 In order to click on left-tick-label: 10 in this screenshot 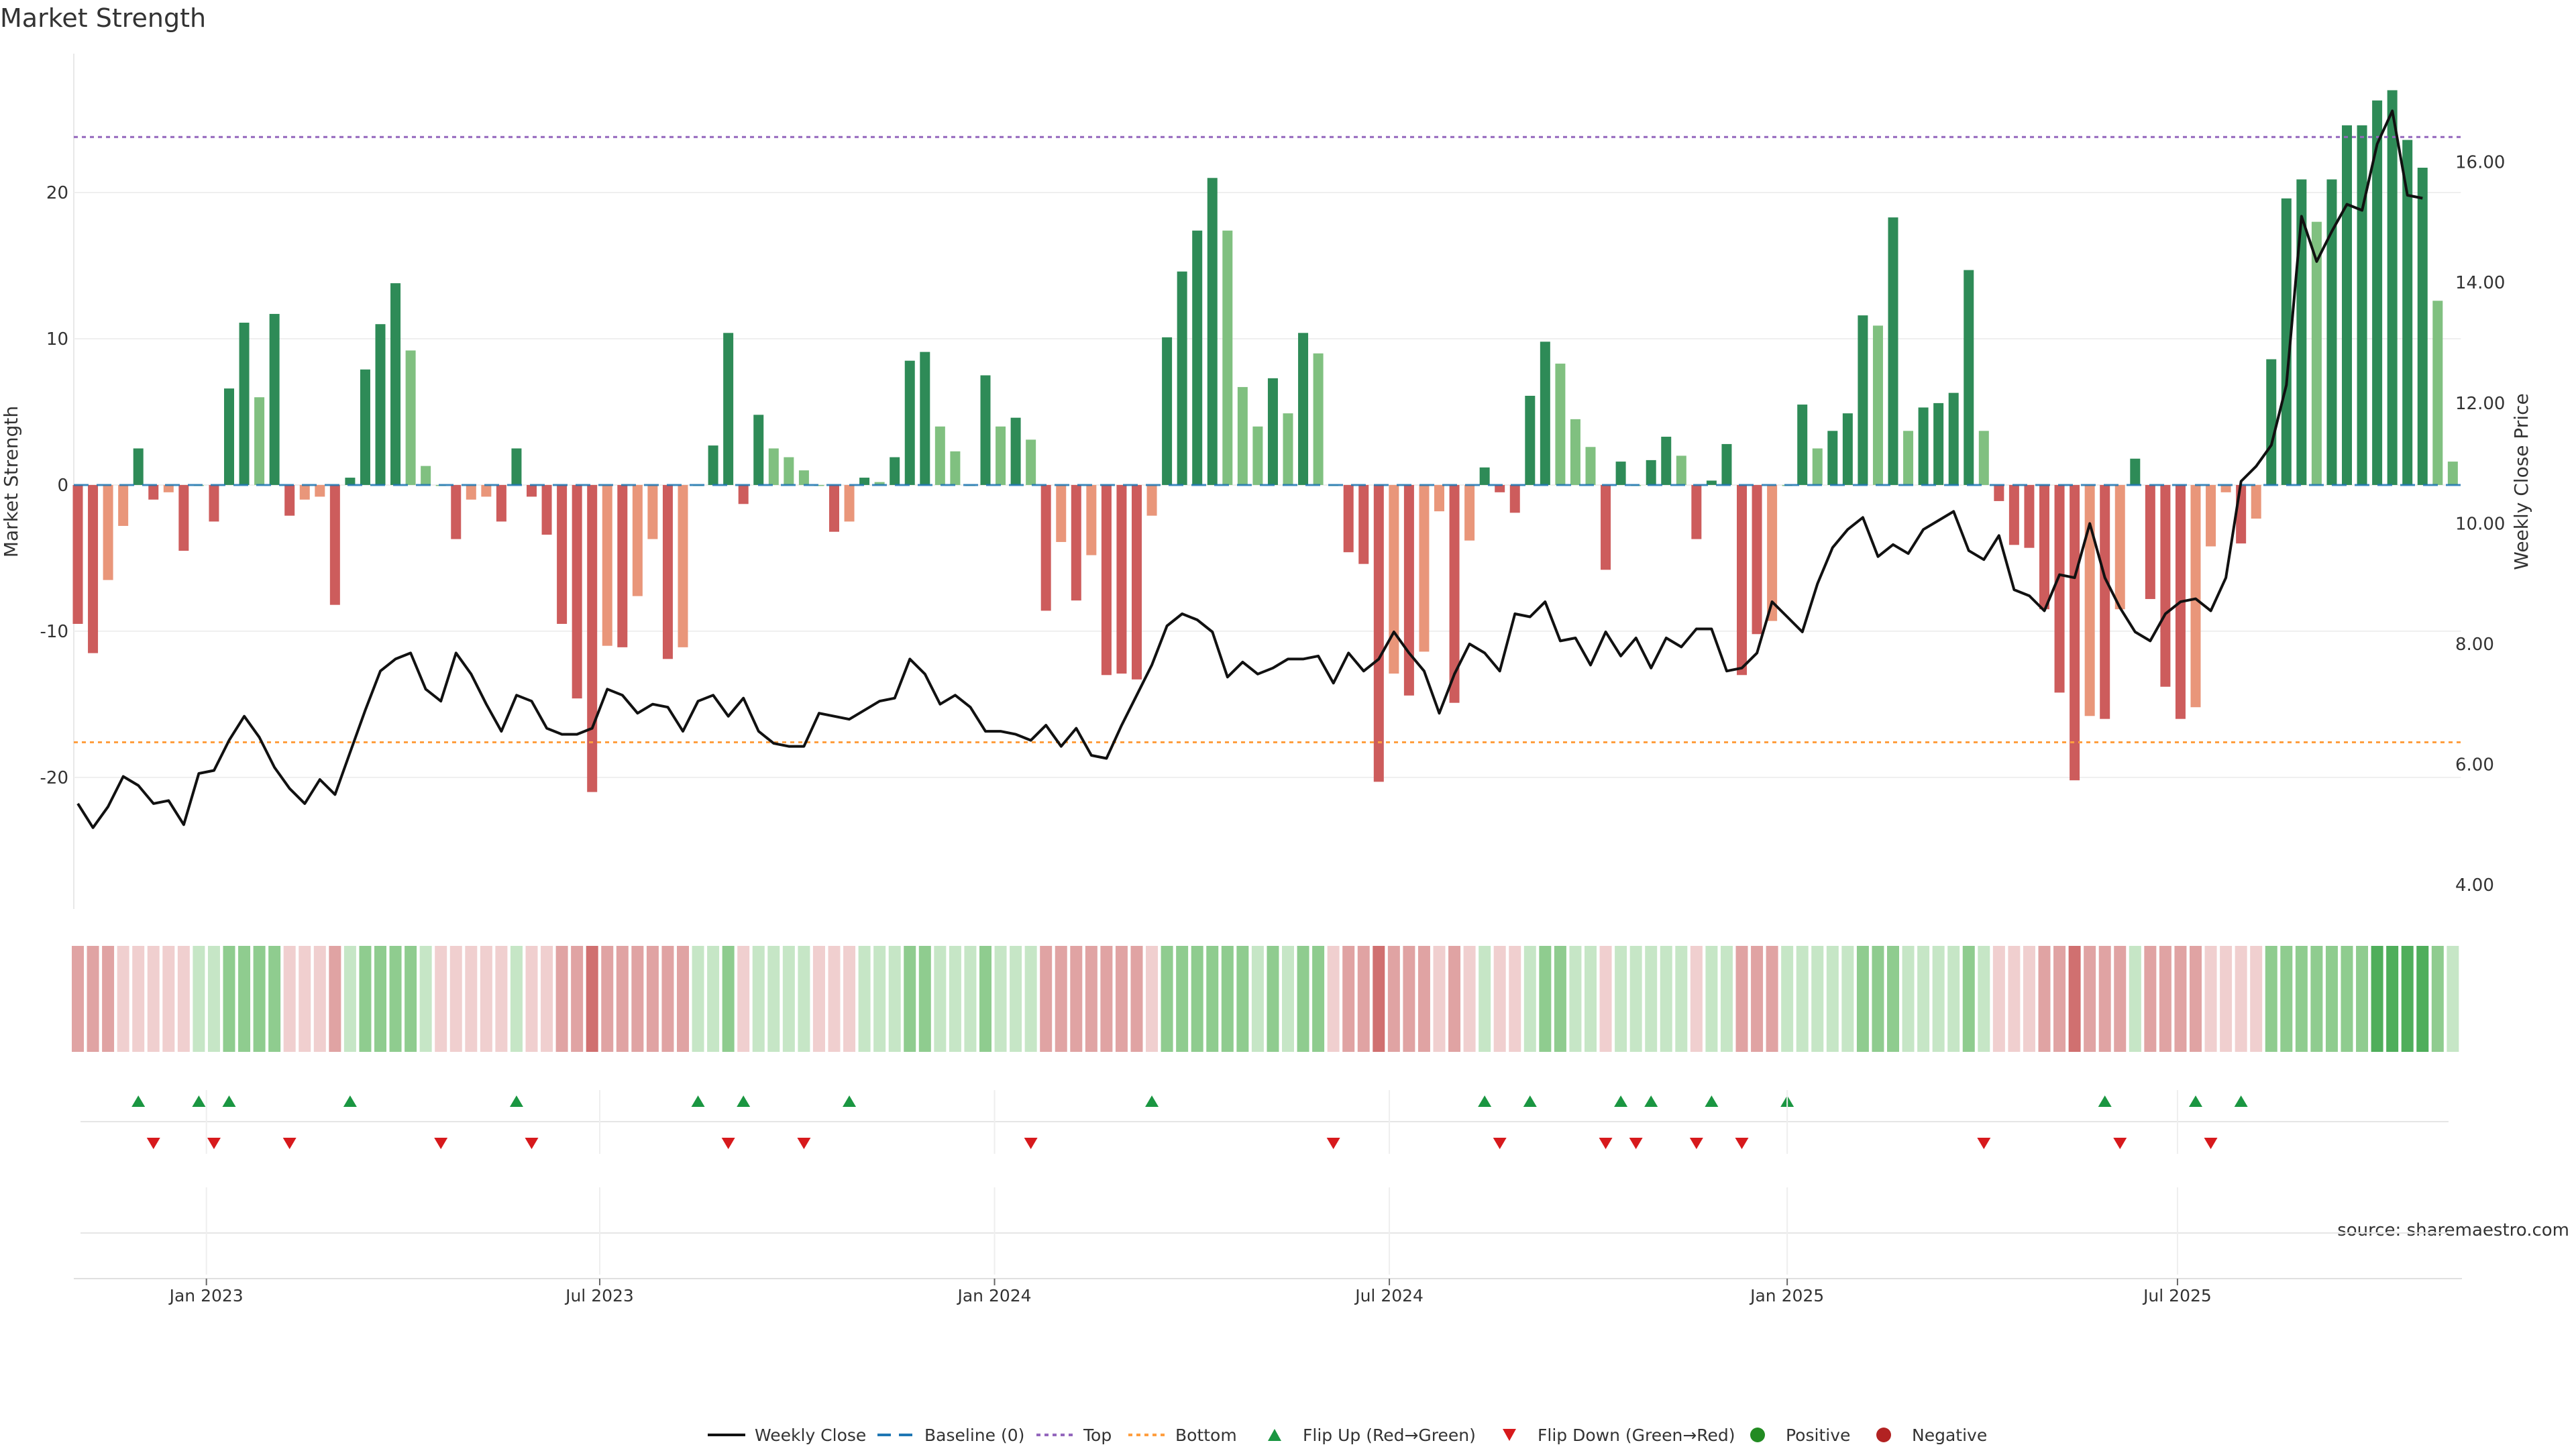, I will do `click(57, 339)`.